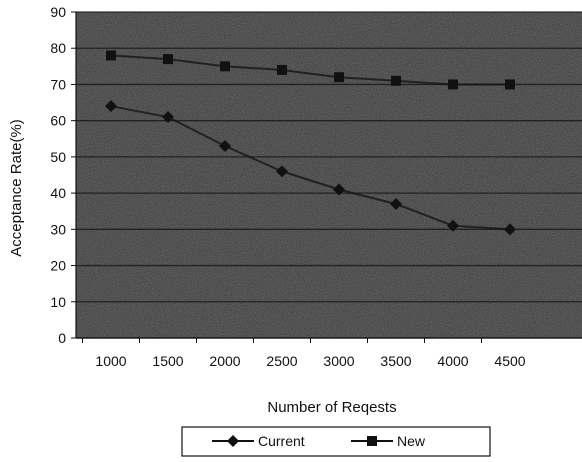  I want to click on x-axis-title: Number of Reqests, so click(331, 407).